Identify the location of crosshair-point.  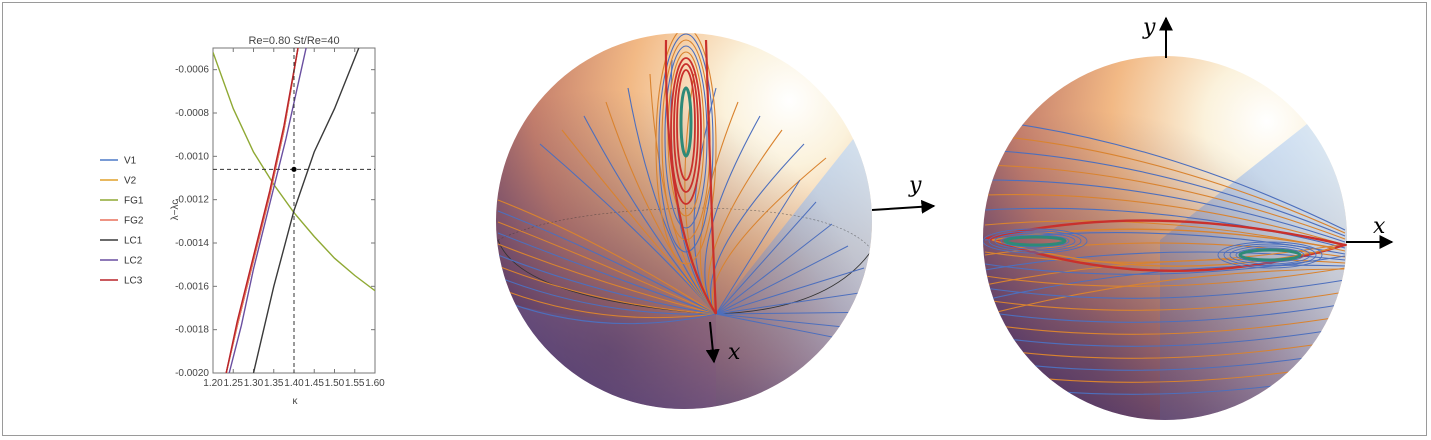
(294, 169).